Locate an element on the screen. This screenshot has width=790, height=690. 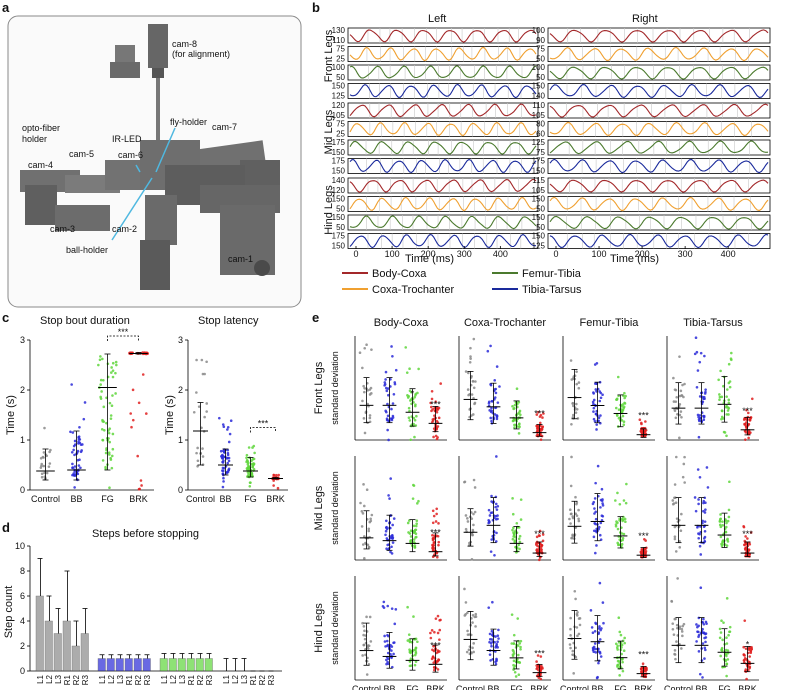
trace-tick-label: 50 is located at coordinates (340, 227).